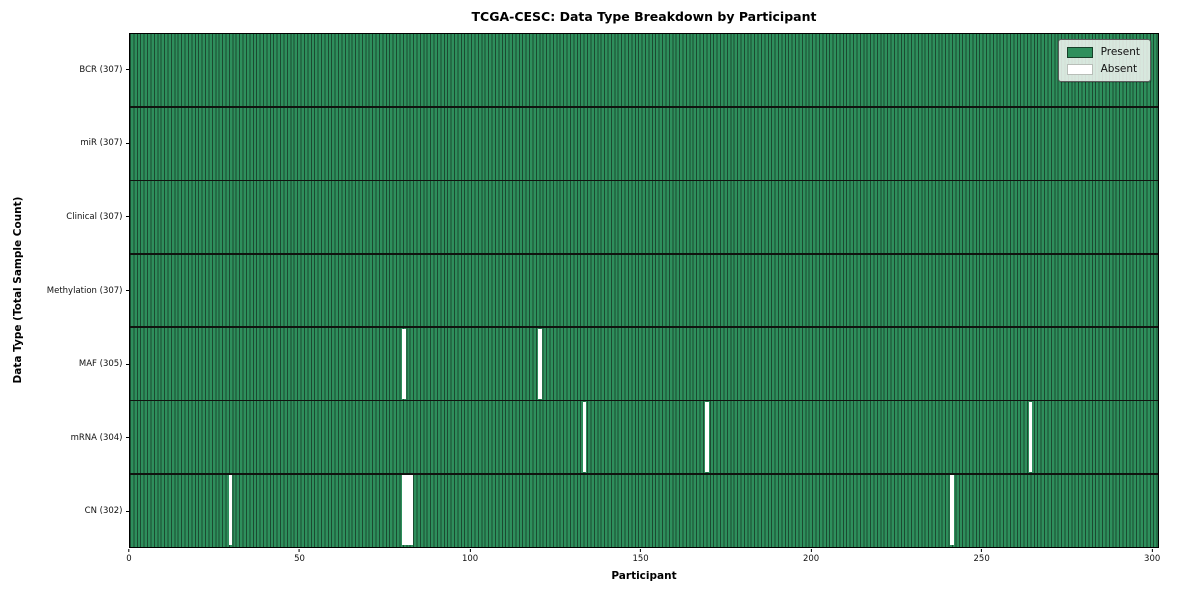 The image size is (1200, 600). I want to click on y-tick-label: mRNA (304), so click(96, 437).